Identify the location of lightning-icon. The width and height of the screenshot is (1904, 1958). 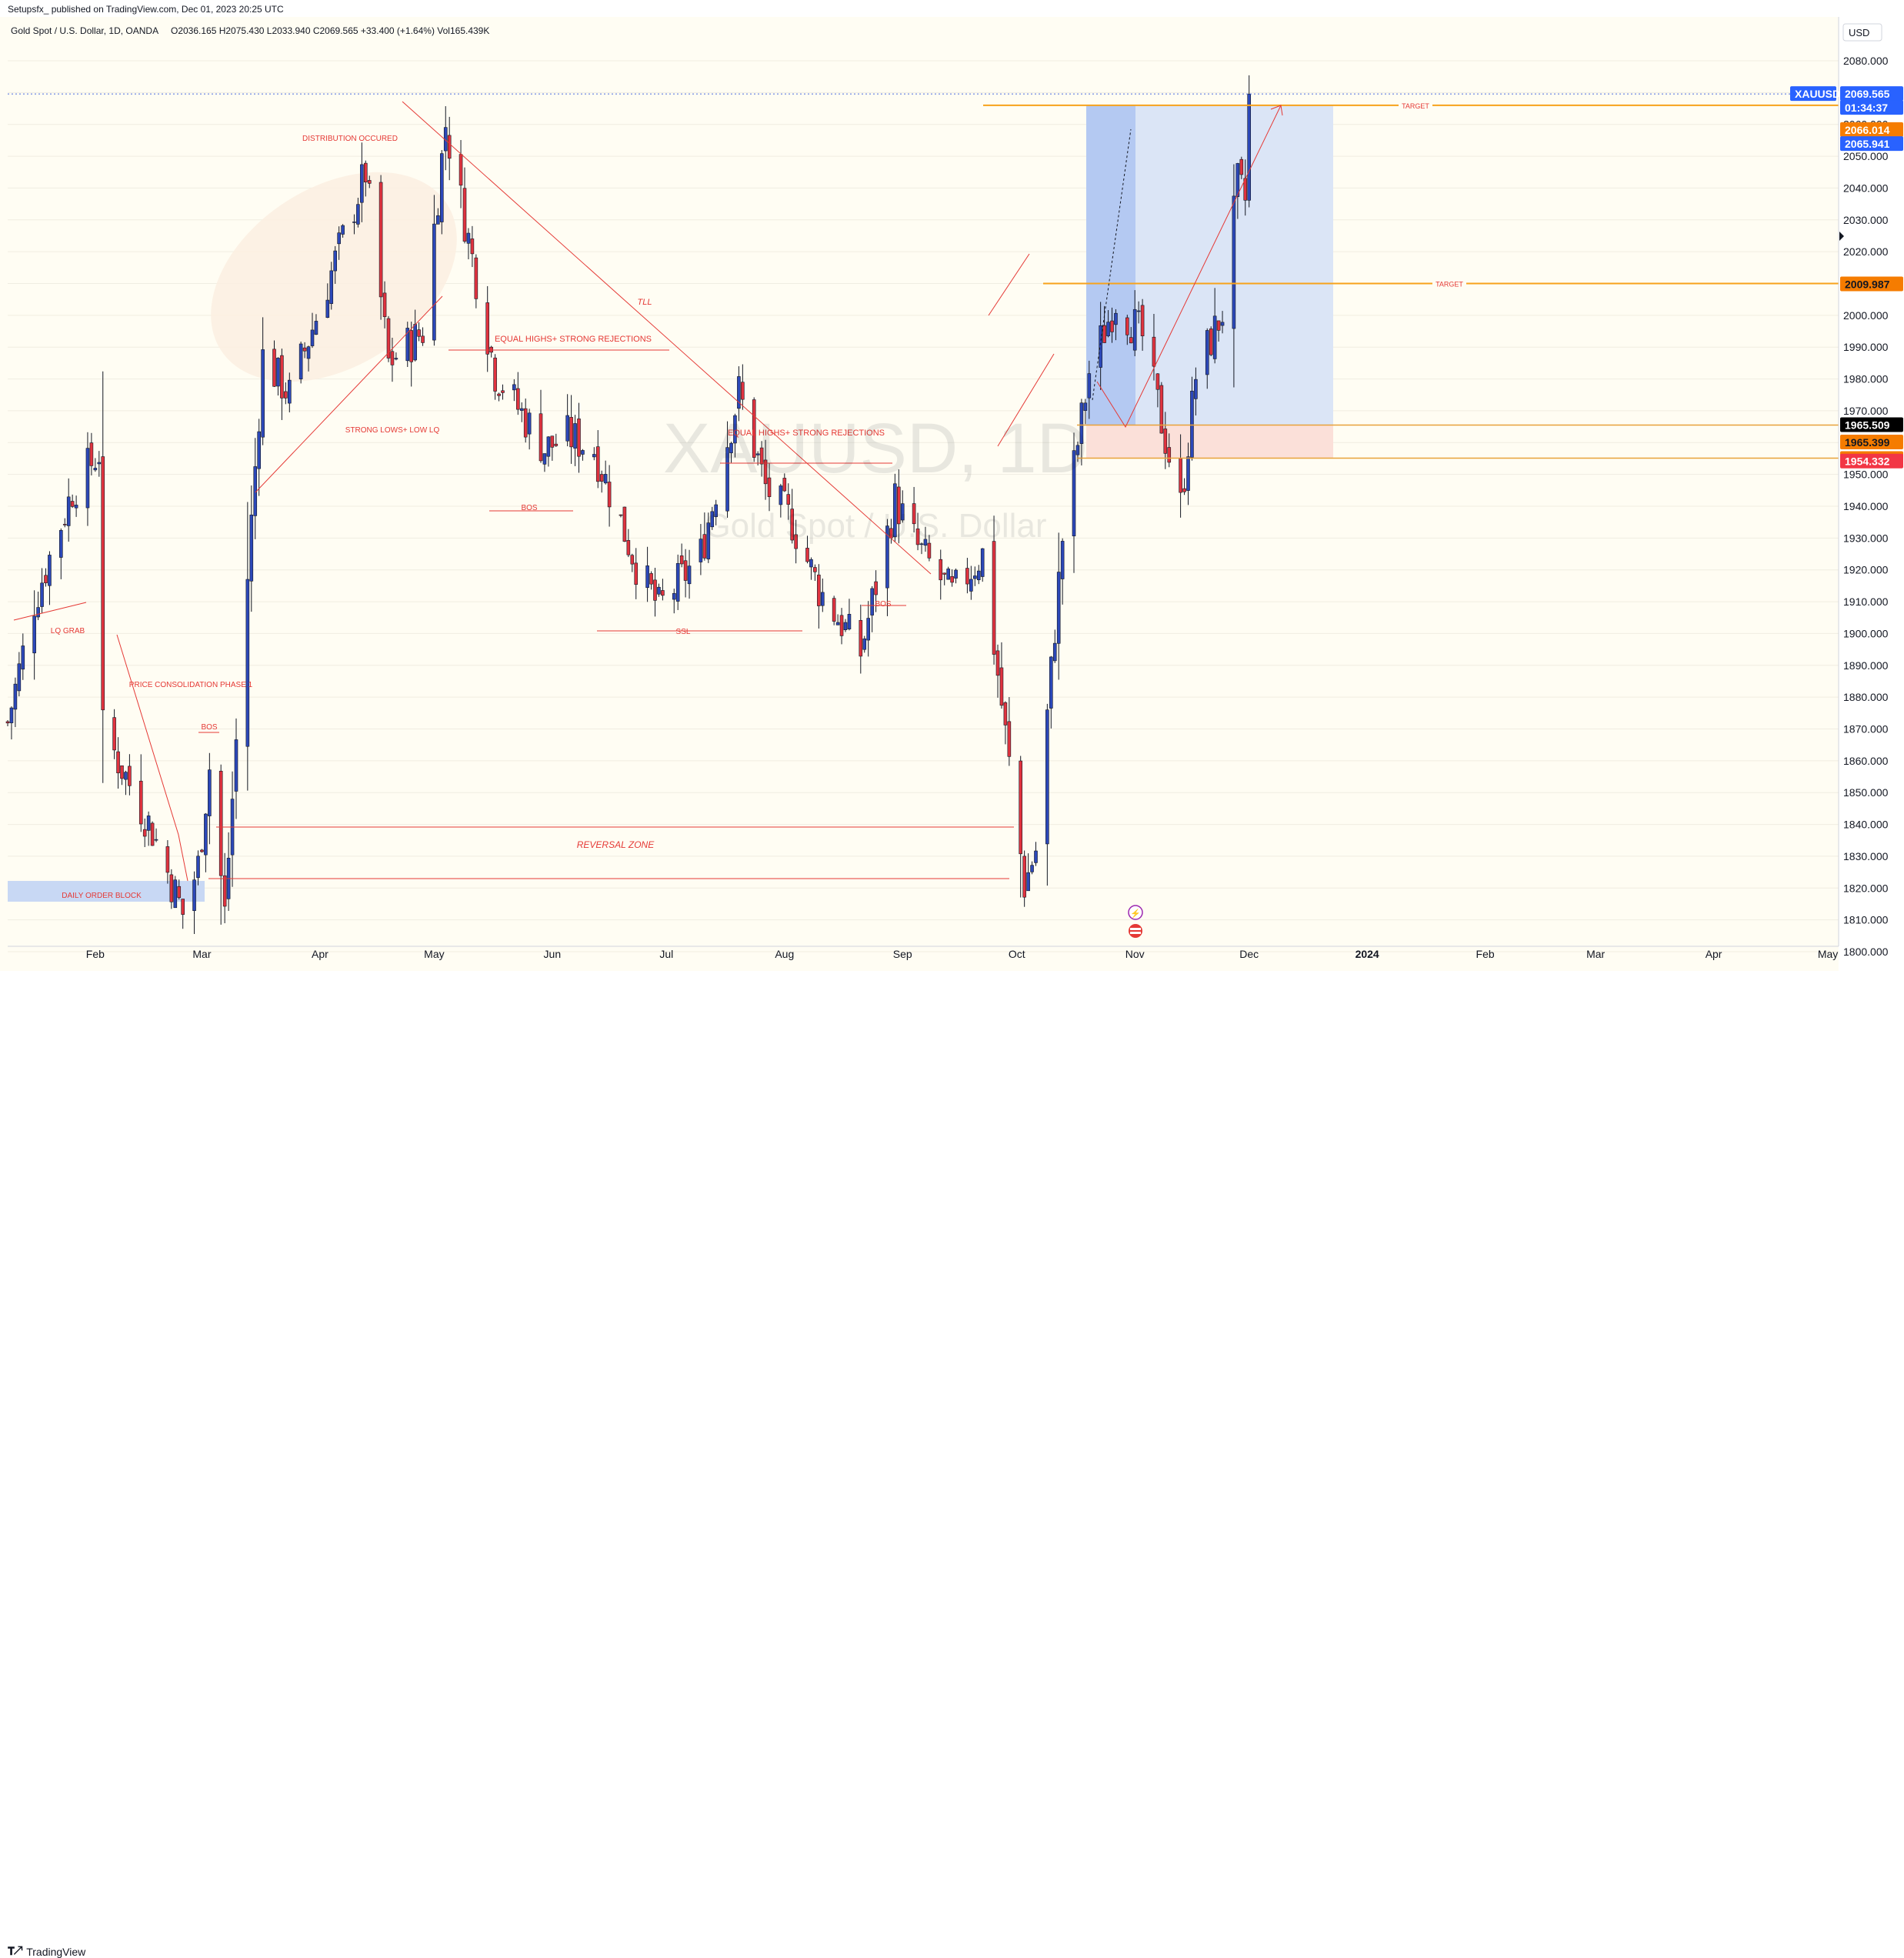
(1135, 912).